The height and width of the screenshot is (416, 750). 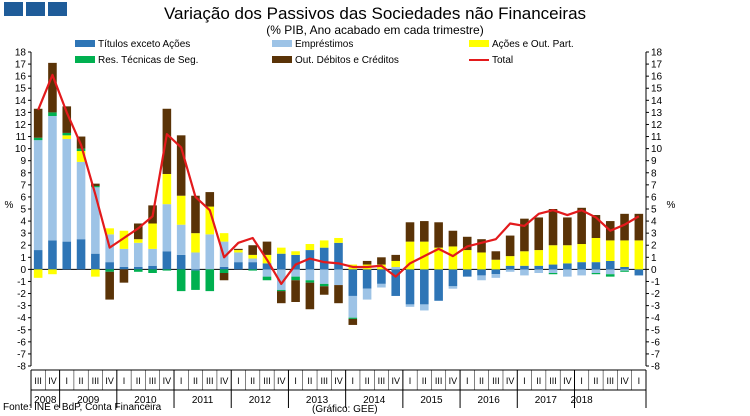 What do you see at coordinates (317, 400) in the screenshot?
I see `year-label: 2013` at bounding box center [317, 400].